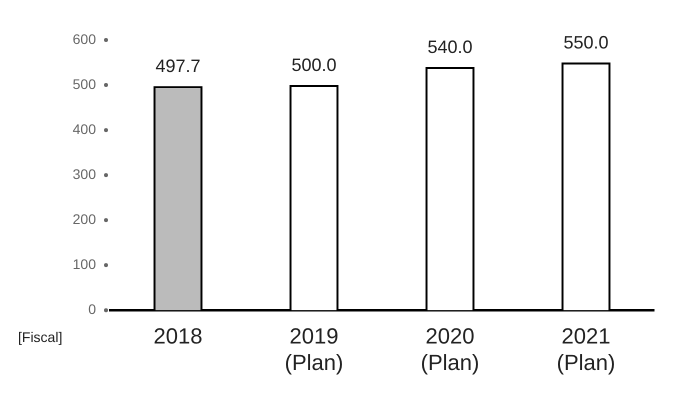 The width and height of the screenshot is (674, 401). Describe the element at coordinates (450, 46) in the screenshot. I see `data-label: 540.0` at that location.